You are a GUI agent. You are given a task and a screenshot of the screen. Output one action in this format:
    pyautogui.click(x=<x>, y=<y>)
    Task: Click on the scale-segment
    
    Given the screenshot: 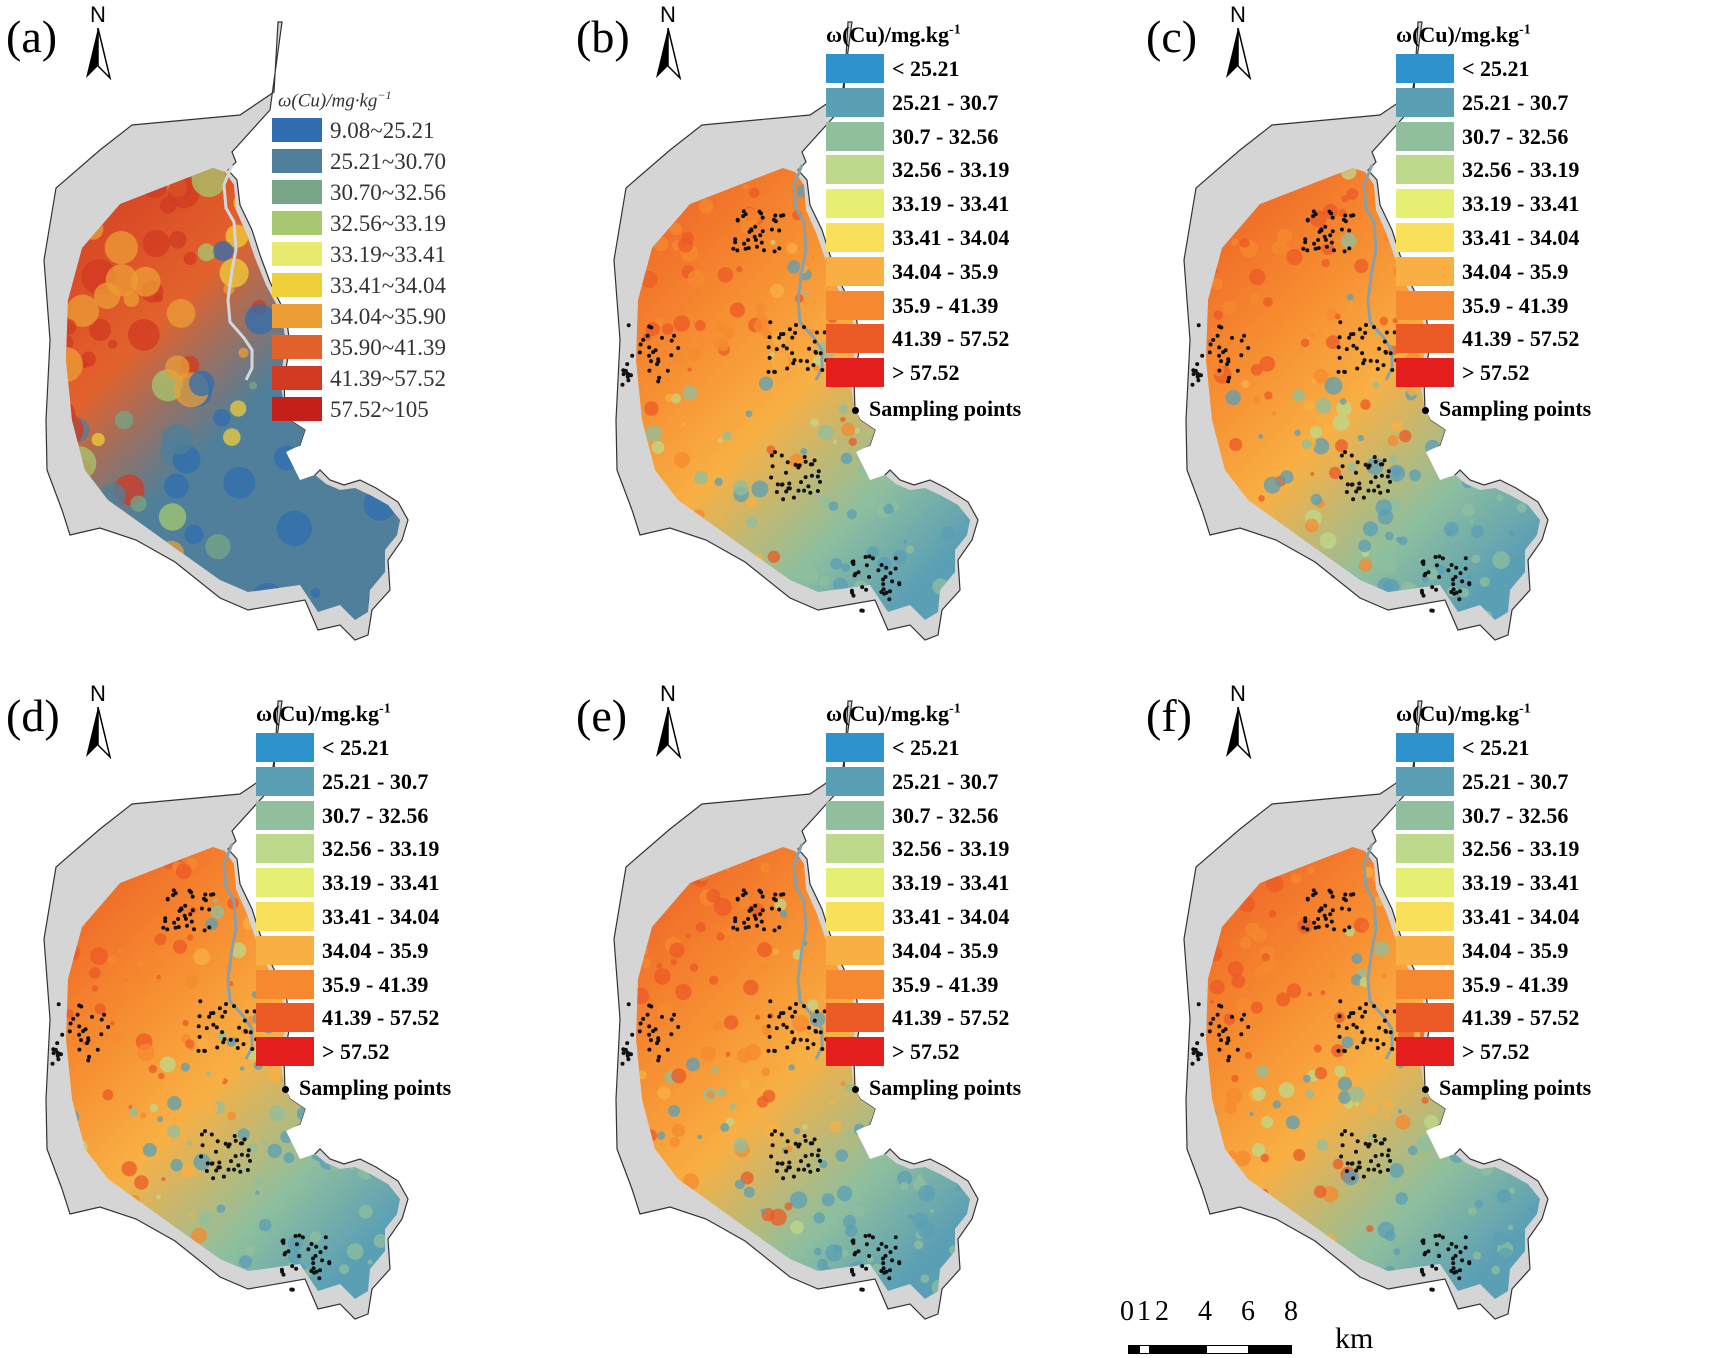 What is the action you would take?
    pyautogui.click(x=1184, y=1349)
    